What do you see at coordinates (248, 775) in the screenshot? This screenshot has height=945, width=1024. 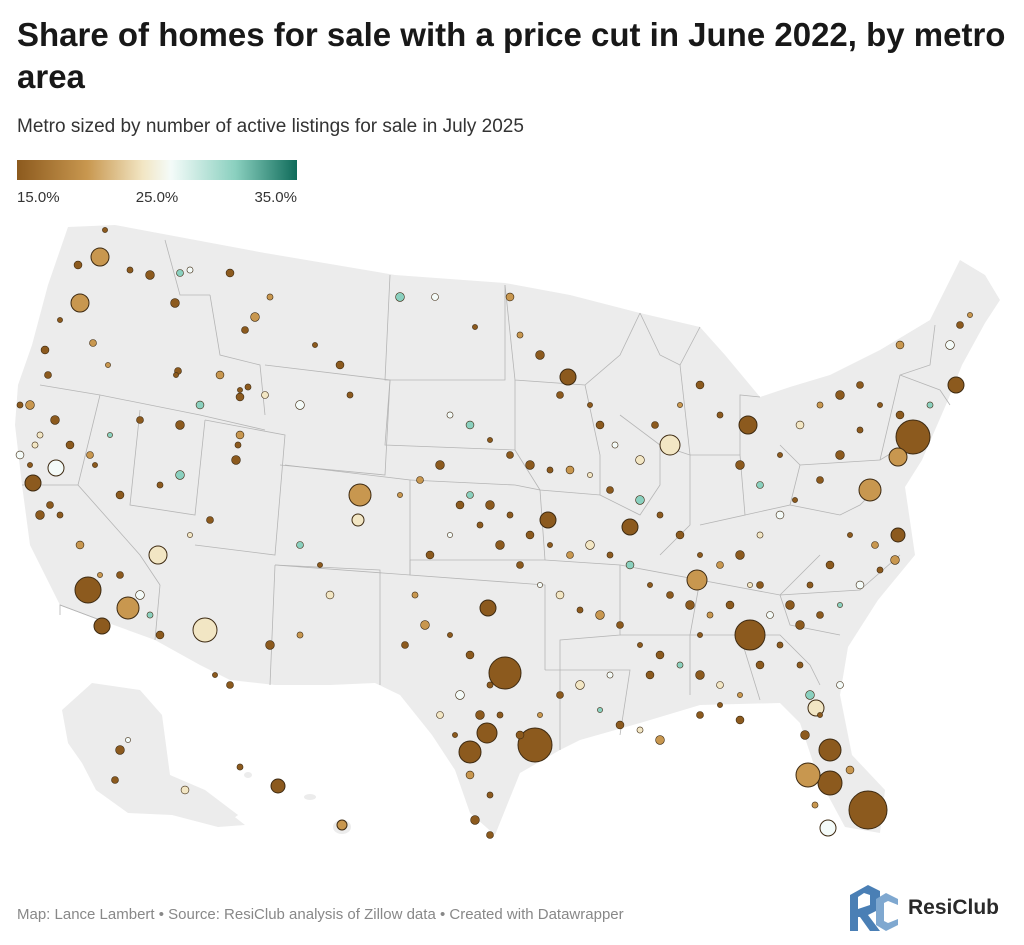 I see `hawaii-island-kauai` at bounding box center [248, 775].